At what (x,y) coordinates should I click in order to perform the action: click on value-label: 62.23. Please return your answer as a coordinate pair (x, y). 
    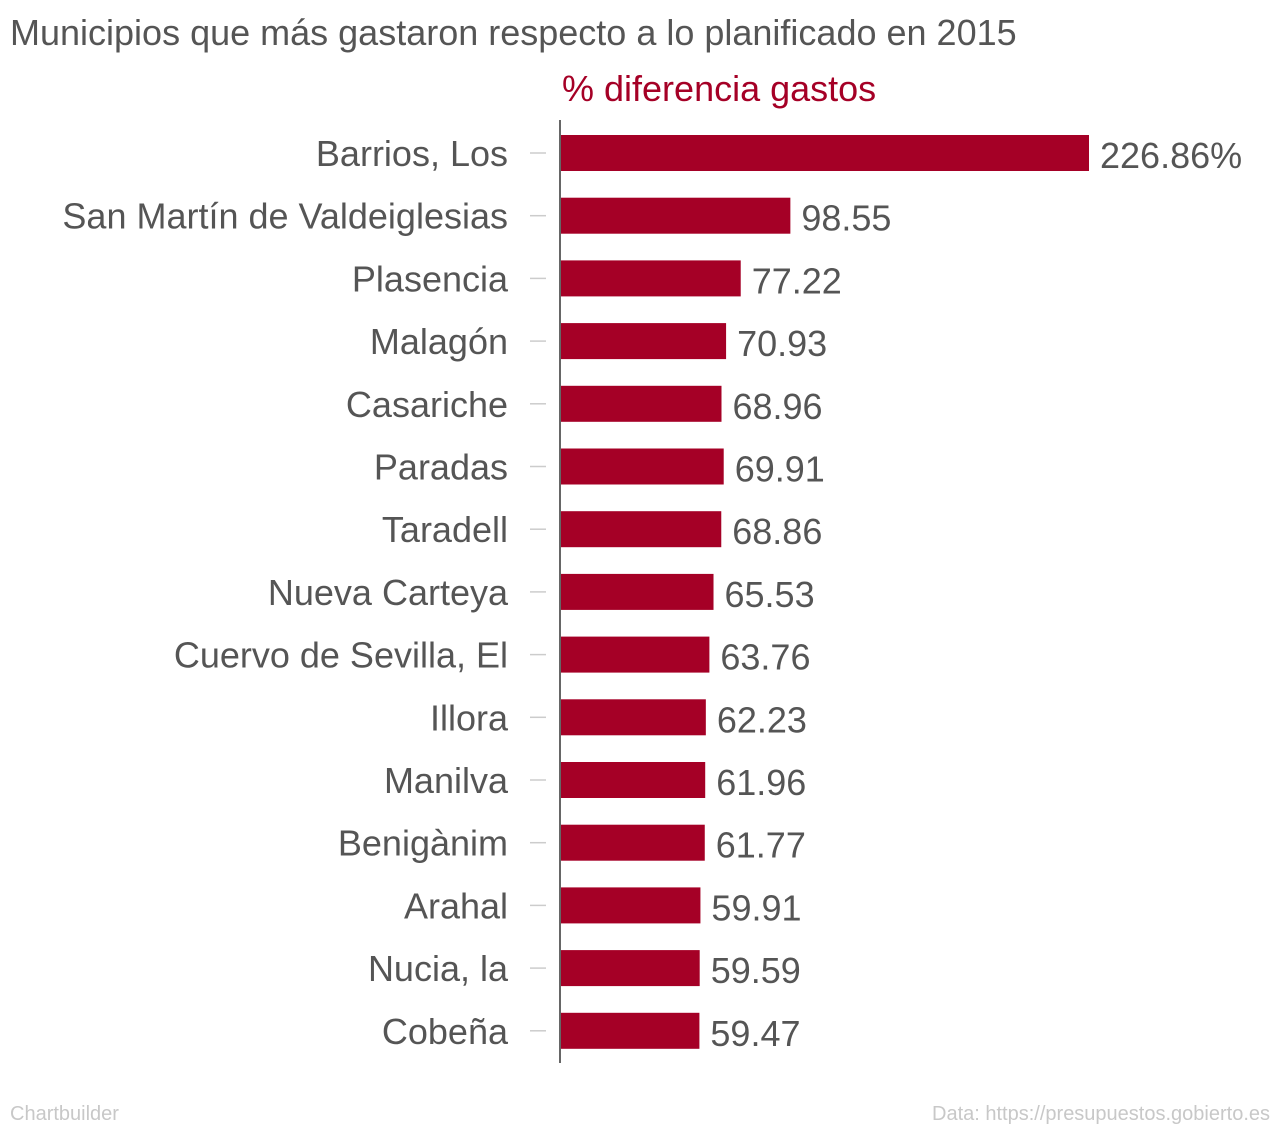
    Looking at the image, I should click on (762, 719).